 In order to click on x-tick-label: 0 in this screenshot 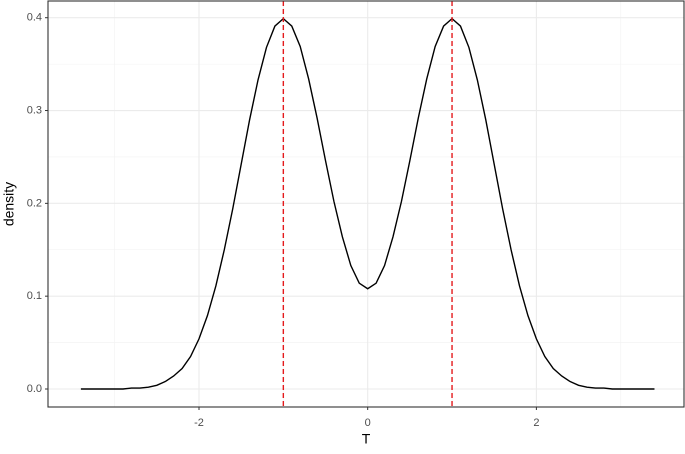, I will do `click(368, 423)`.